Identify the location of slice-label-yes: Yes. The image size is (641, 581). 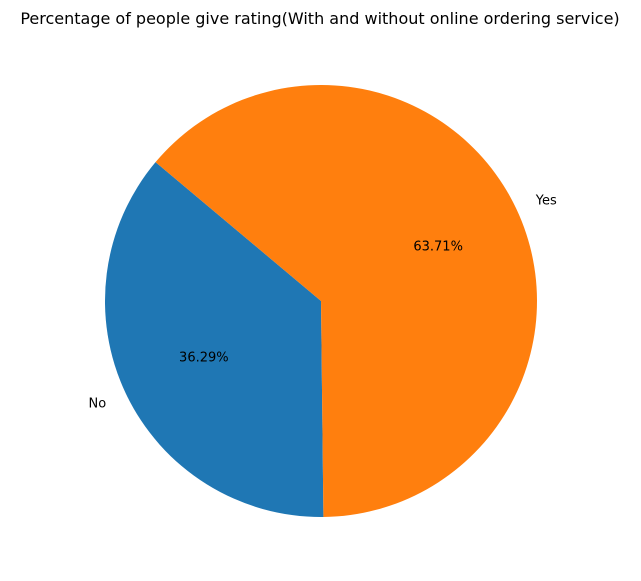
(546, 200).